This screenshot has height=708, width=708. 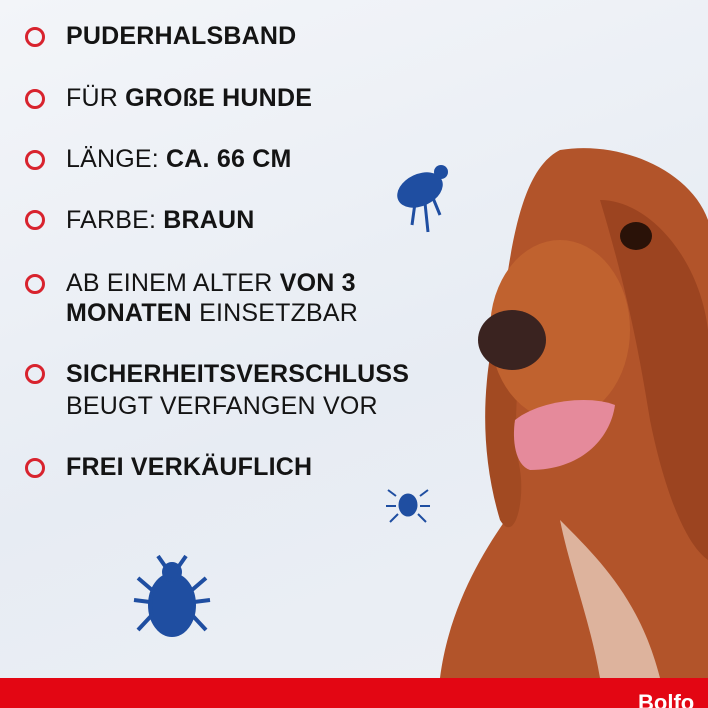 I want to click on feature-text: PUDERHALSBAND, so click(x=181, y=36).